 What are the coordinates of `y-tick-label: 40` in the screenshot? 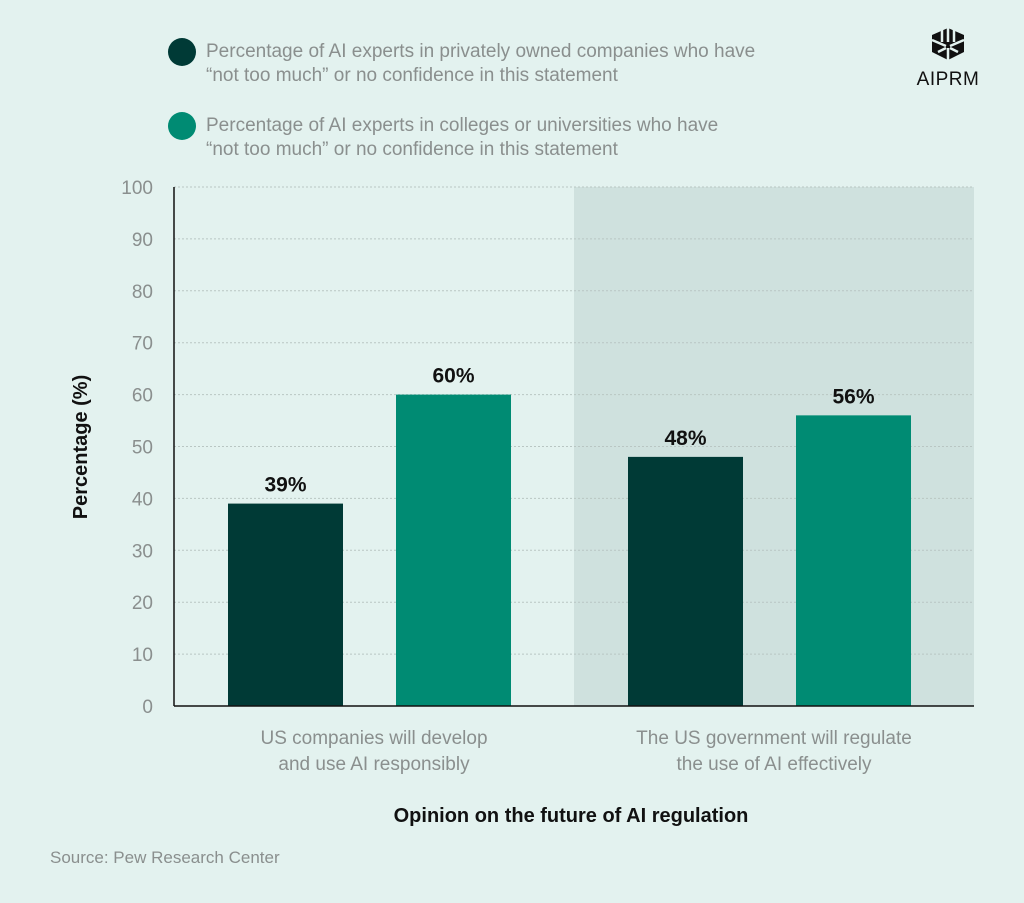 It's located at (142, 499).